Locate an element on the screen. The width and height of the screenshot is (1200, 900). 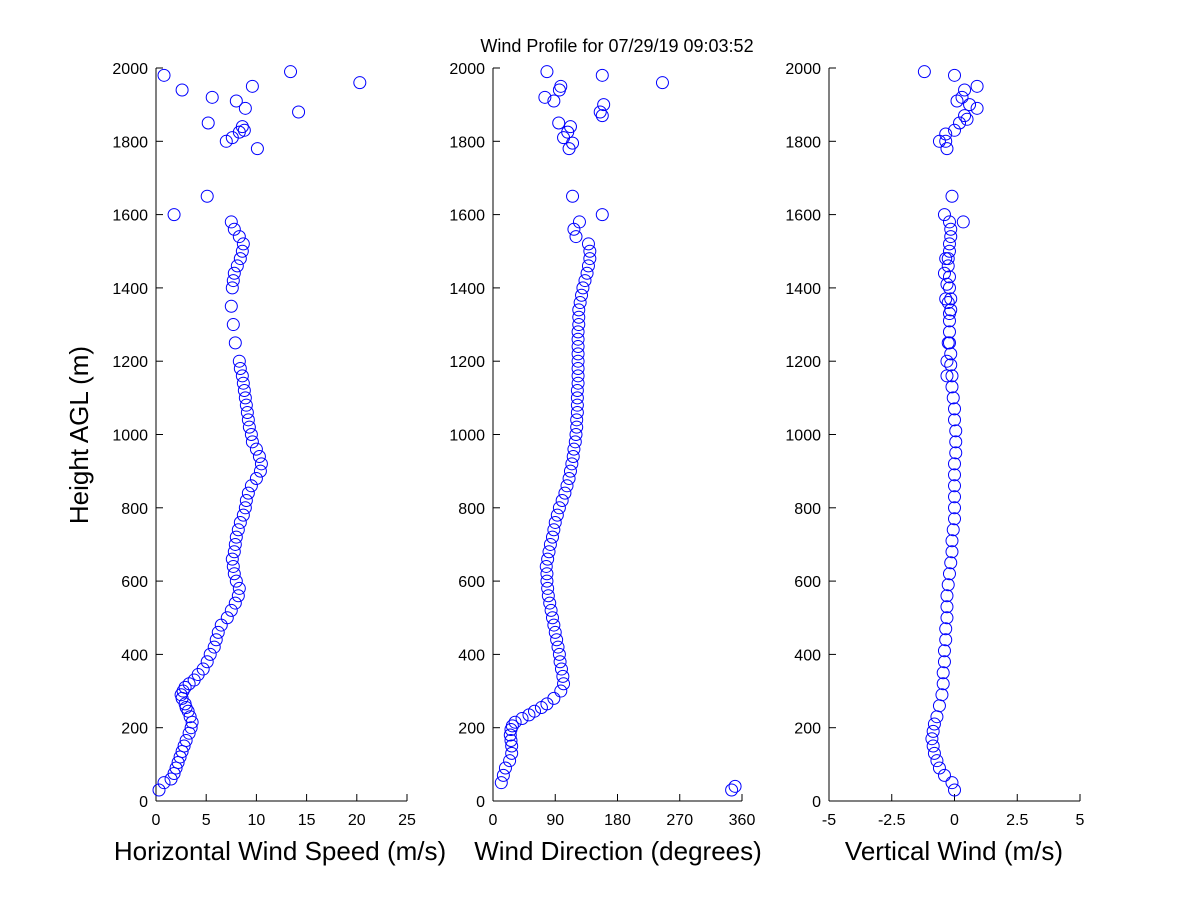
y-tick-label: 800 is located at coordinates (807, 509).